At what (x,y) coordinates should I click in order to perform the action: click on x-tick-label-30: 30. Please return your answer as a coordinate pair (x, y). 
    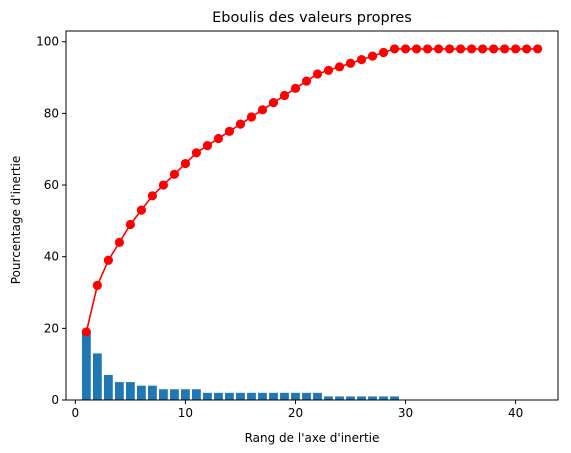
    Looking at the image, I should click on (405, 413).